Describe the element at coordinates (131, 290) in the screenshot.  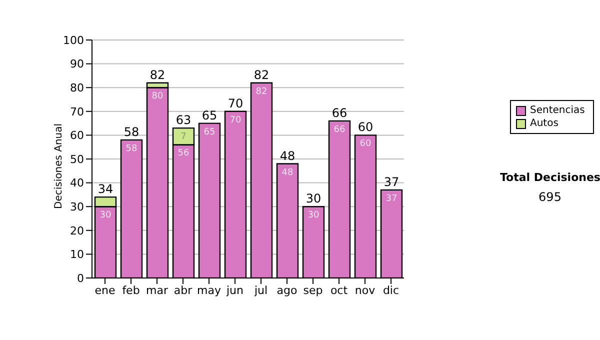
I see `x-tick-label: feb` at that location.